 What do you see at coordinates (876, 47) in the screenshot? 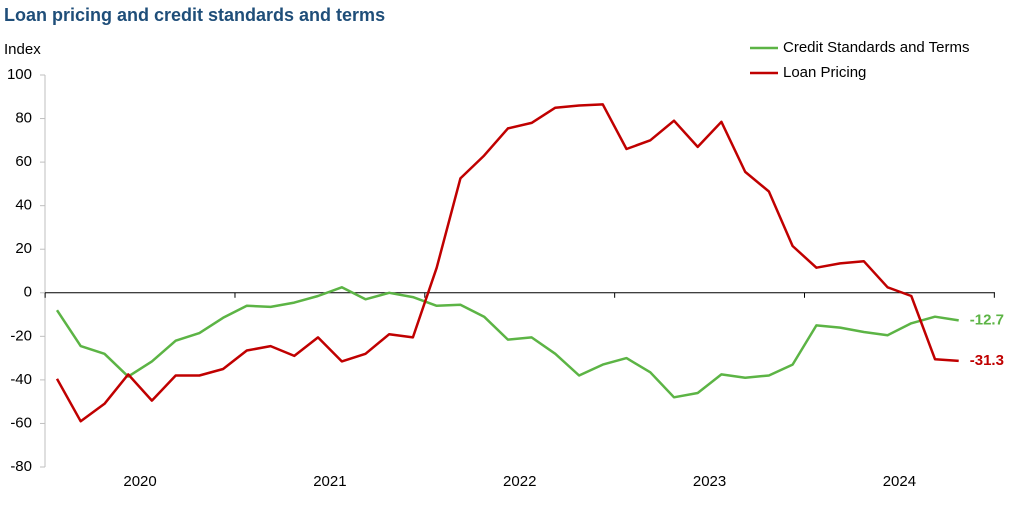
I see `legend-label: Credit Standards and Terms` at bounding box center [876, 47].